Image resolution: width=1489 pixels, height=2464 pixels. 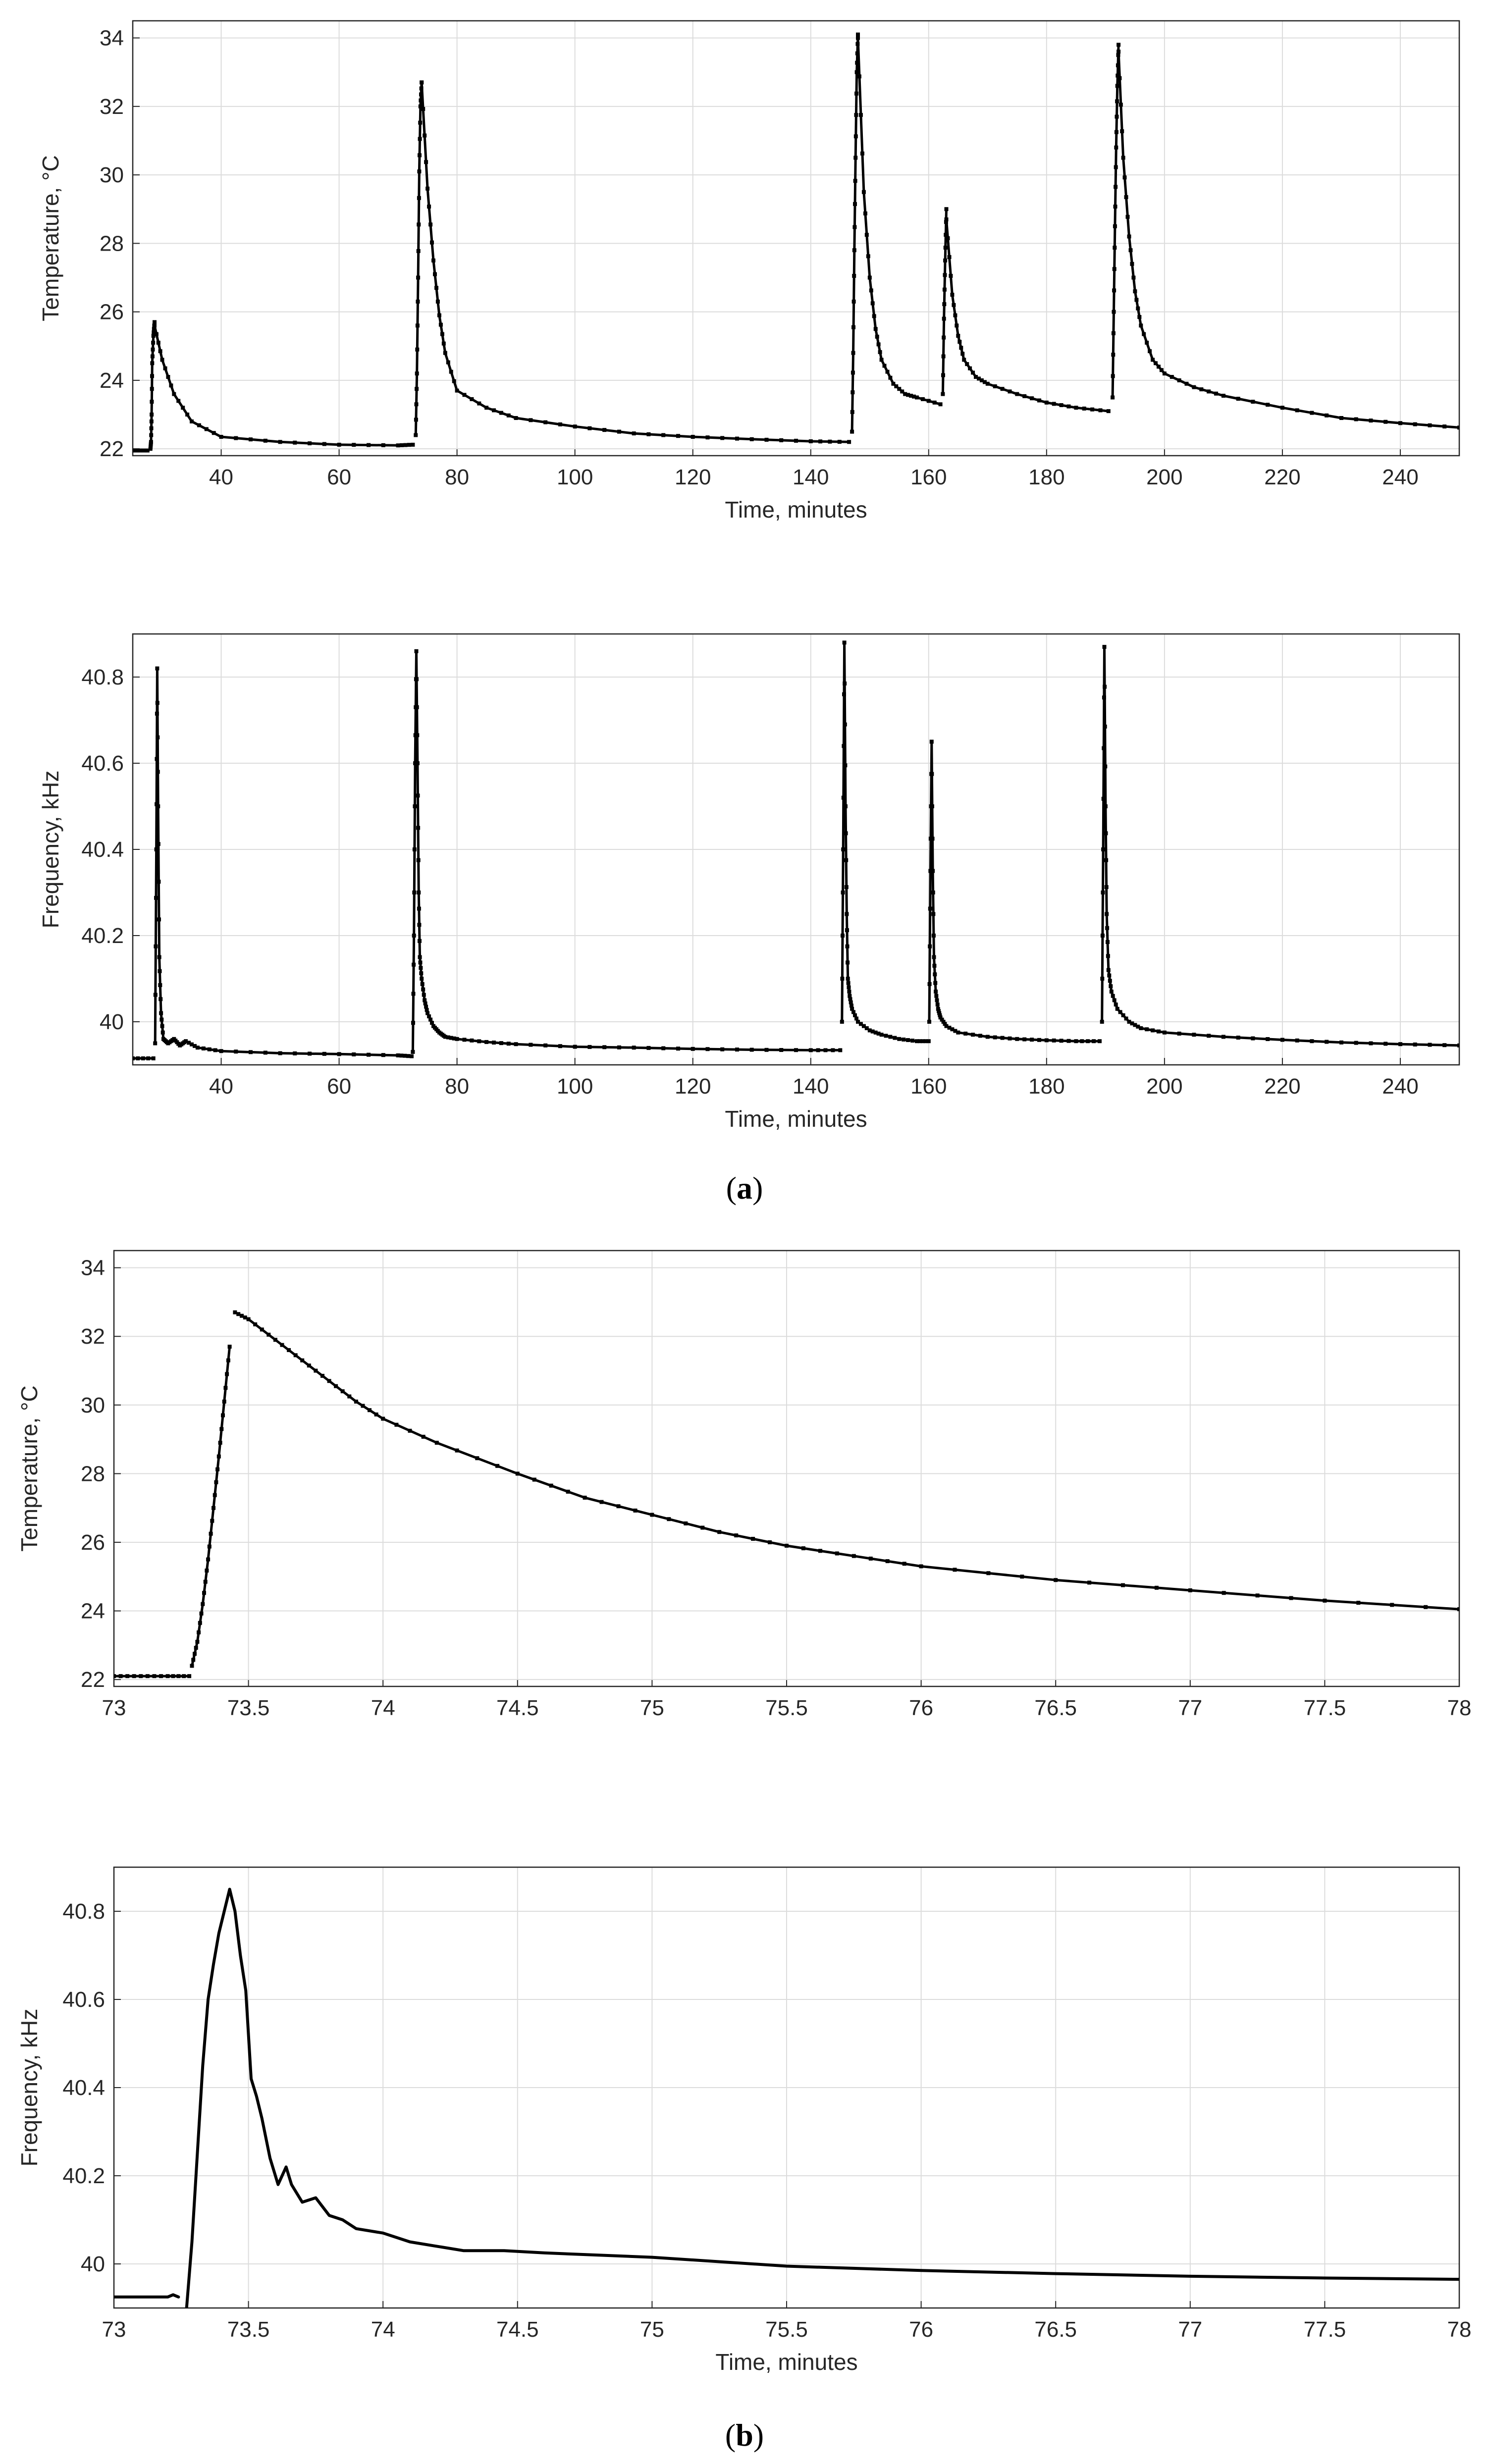 What do you see at coordinates (811, 1086) in the screenshot?
I see `x-tick-label: 140` at bounding box center [811, 1086].